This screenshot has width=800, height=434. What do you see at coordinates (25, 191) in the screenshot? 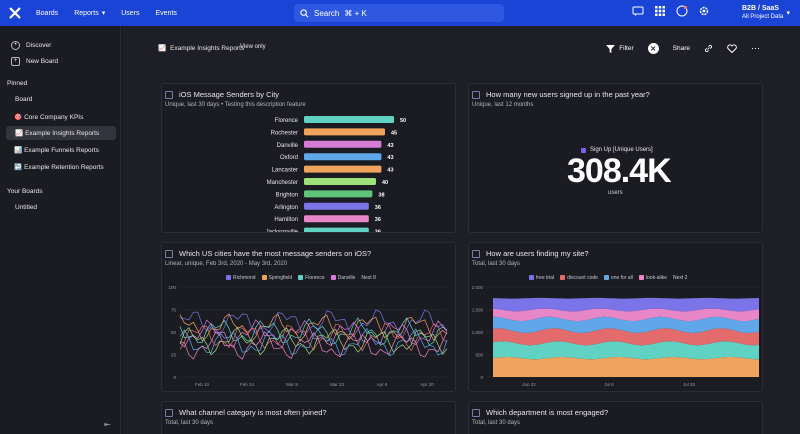
I see `sidebar-section-your-boards: Your Boards` at bounding box center [25, 191].